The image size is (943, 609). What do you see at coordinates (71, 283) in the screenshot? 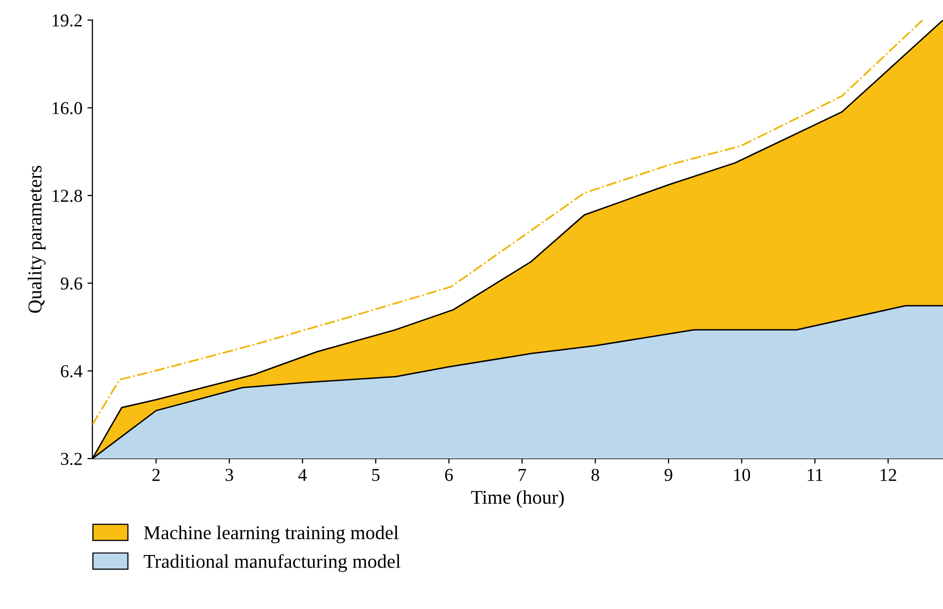
I see `y-tick-label: 9.6` at bounding box center [71, 283].